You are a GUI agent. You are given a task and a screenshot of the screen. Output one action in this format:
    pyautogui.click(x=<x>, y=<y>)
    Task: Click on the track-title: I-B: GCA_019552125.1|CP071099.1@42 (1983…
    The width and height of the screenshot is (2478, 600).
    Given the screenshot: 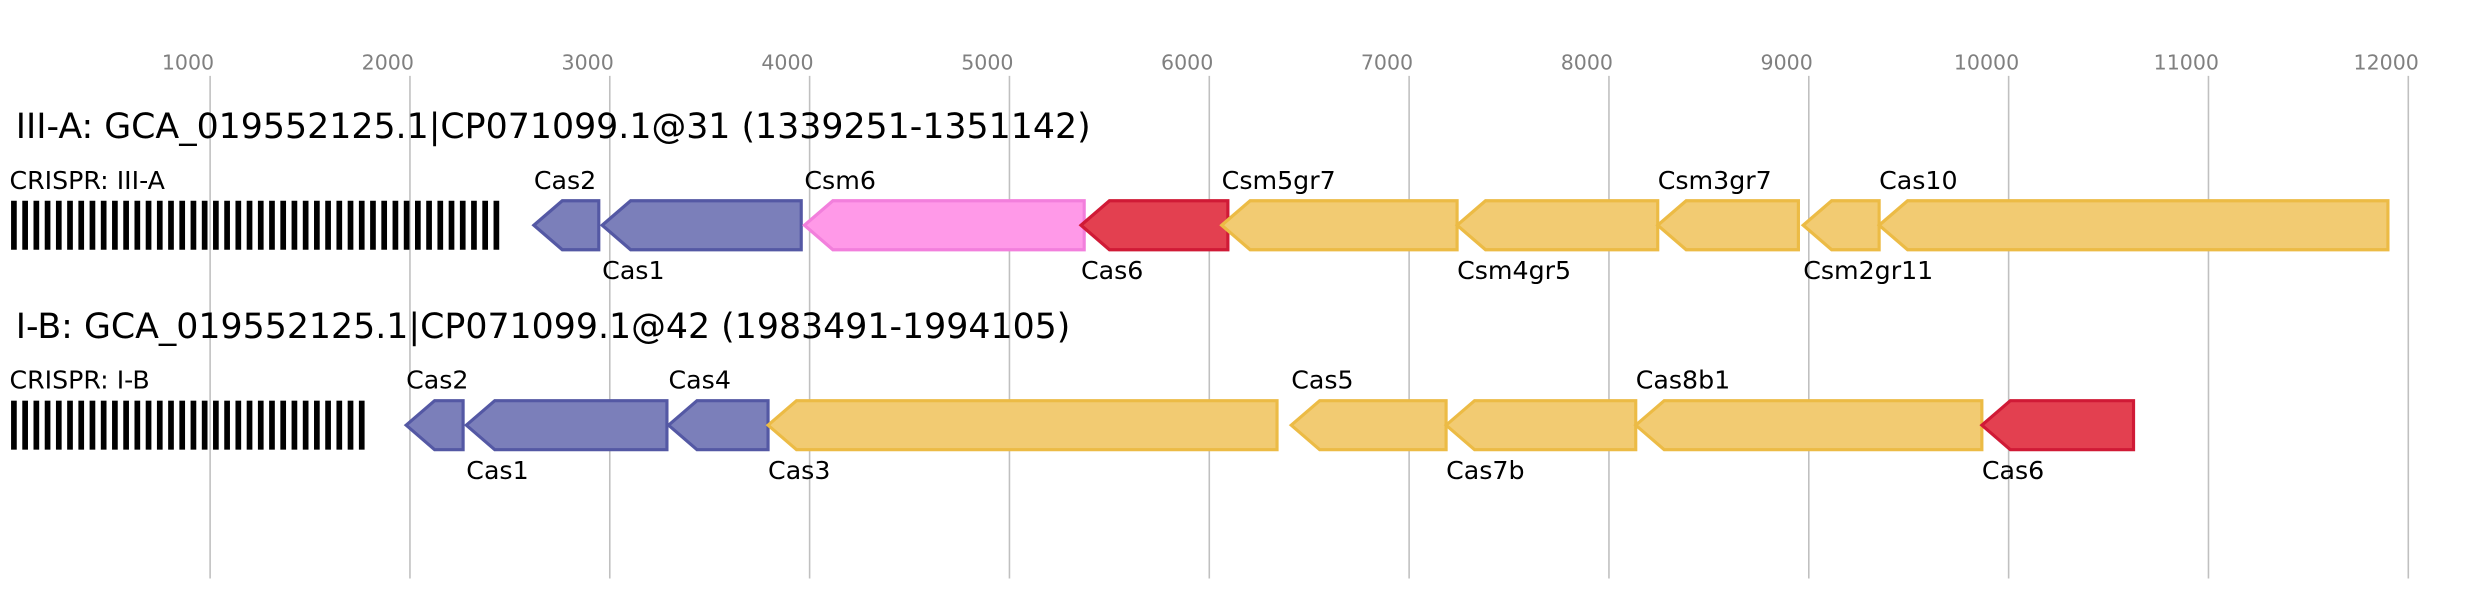 What is the action you would take?
    pyautogui.click(x=543, y=327)
    